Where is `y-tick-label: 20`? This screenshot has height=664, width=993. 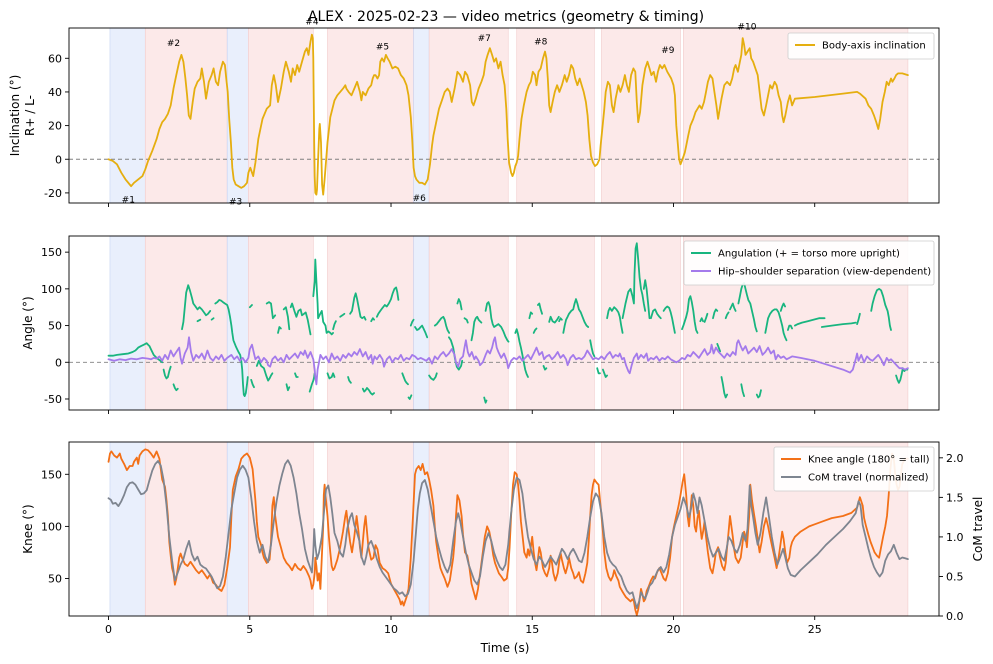 y-tick-label: 20 is located at coordinates (55, 126).